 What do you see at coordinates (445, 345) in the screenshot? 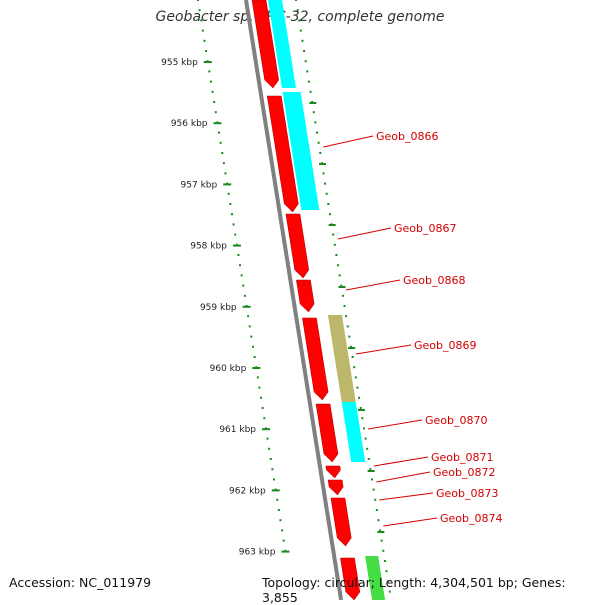
I see `gene-label: Geob_0869` at bounding box center [445, 345].